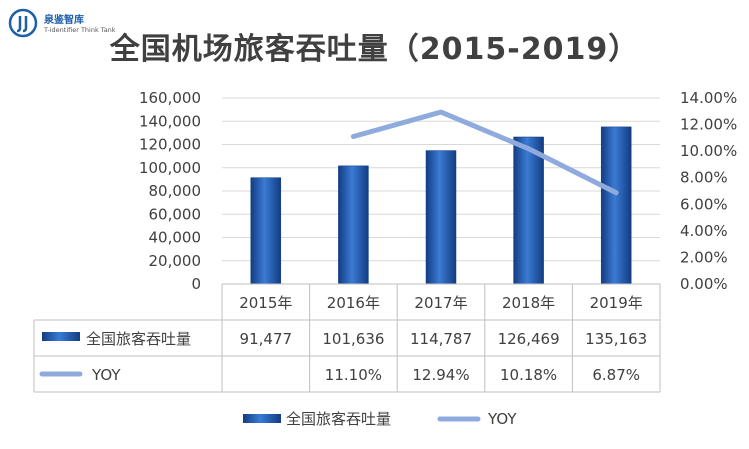 Image resolution: width=749 pixels, height=449 pixels. Describe the element at coordinates (265, 303) in the screenshot. I see `category-label: 2015年` at that location.